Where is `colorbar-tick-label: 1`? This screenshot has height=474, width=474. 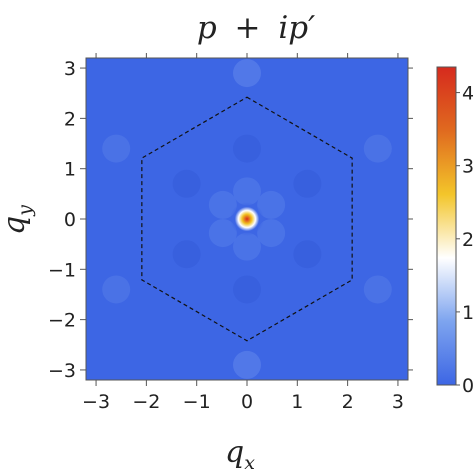 colorbar-tick-label: 1 is located at coordinates (468, 313).